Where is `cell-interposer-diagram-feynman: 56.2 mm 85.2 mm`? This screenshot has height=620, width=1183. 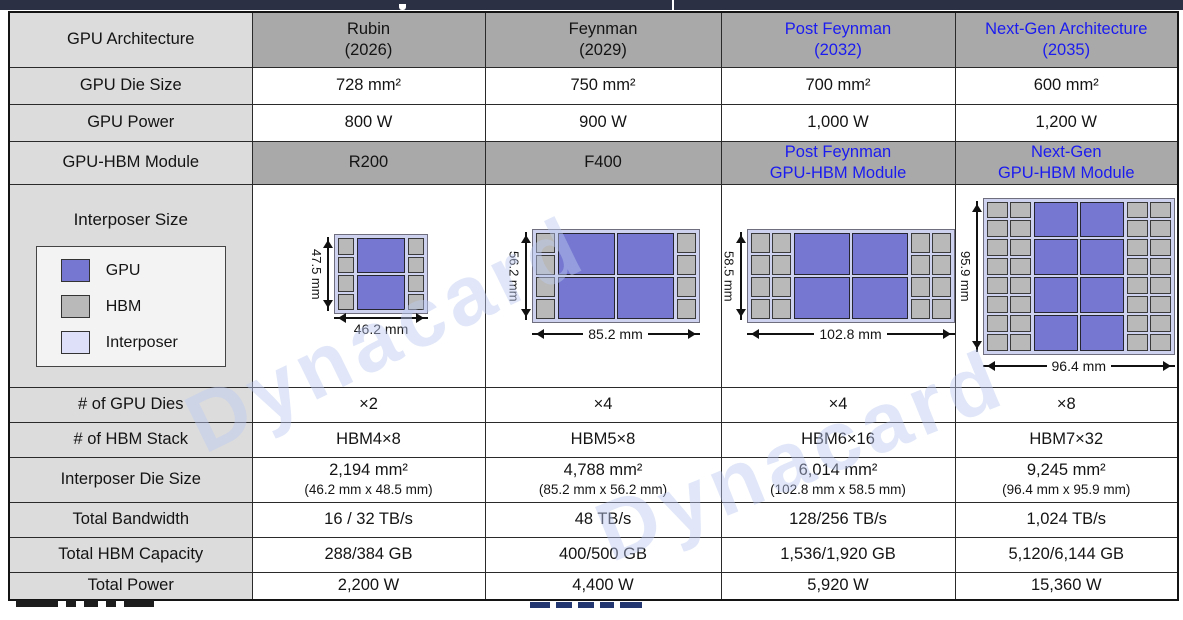
cell-interposer-diagram-feynman: 56.2 mm 85.2 mm is located at coordinates (603, 285).